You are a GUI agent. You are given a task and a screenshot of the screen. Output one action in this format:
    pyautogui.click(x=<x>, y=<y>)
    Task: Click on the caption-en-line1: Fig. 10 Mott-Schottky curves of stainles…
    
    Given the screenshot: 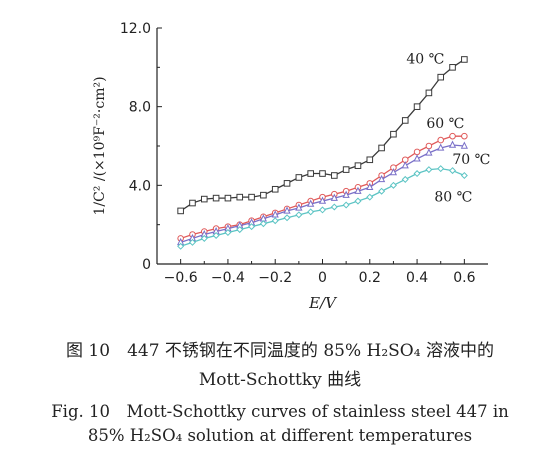 What is the action you would take?
    pyautogui.click(x=280, y=411)
    